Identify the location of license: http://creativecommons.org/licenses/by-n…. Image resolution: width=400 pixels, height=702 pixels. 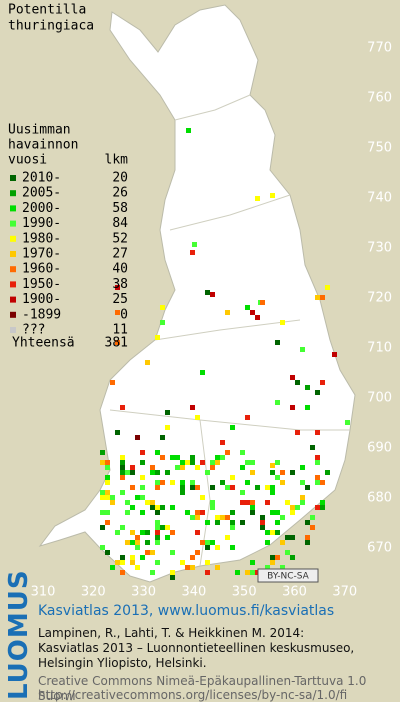
(193, 695).